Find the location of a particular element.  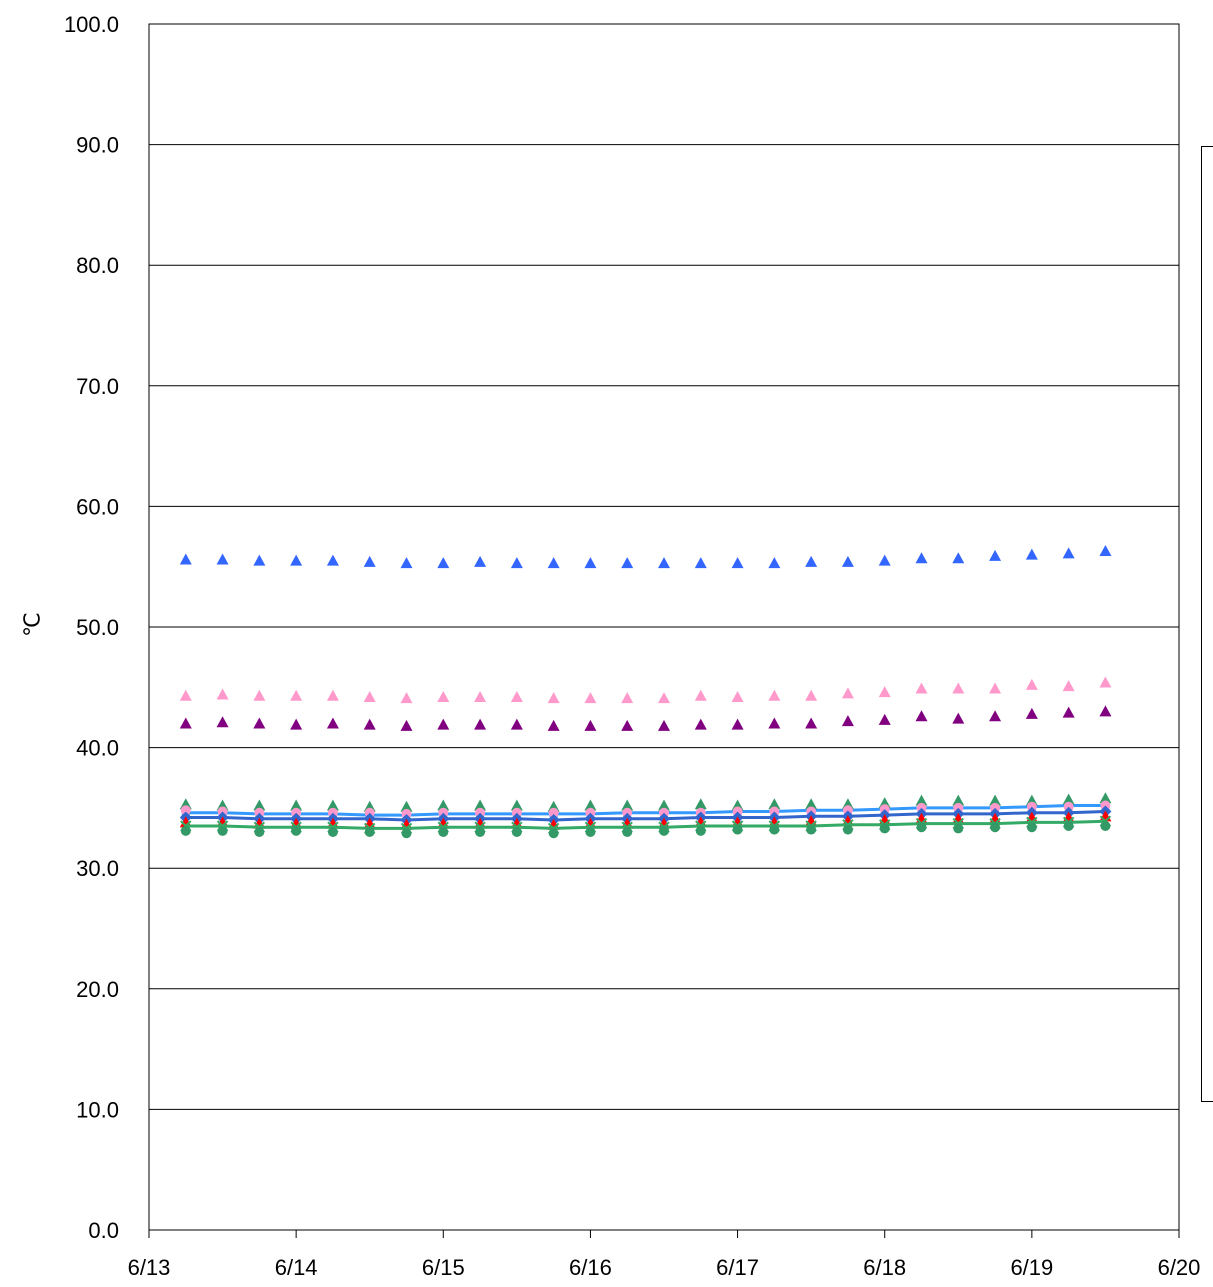

y-tick-label: 0.0 is located at coordinates (103, 1230).